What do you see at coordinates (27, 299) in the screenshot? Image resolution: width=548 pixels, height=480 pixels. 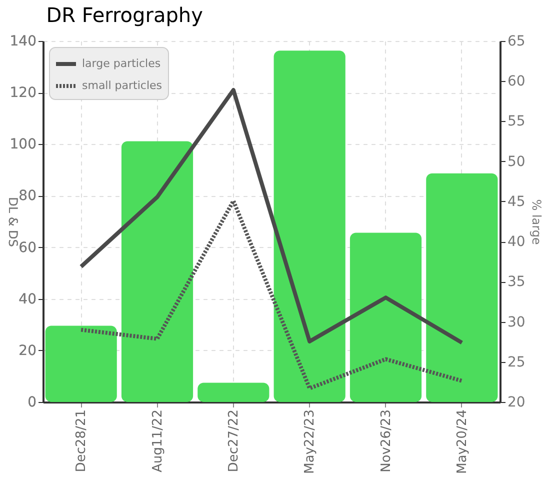 I see `y-tick-label: 40` at bounding box center [27, 299].